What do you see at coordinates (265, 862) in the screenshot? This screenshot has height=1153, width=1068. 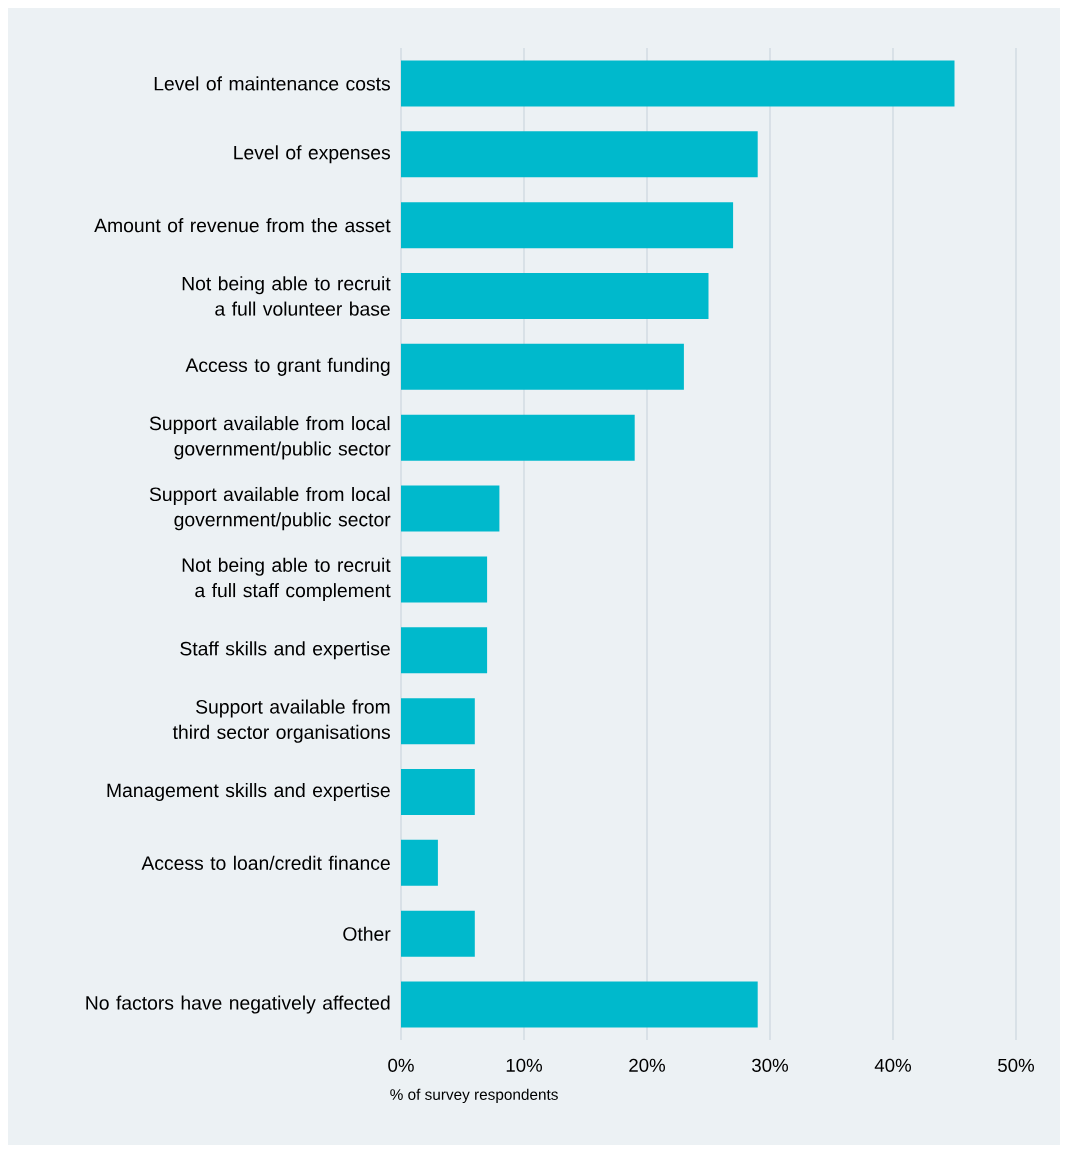 I see `y-tick-label: Access to loan/credit finance` at bounding box center [265, 862].